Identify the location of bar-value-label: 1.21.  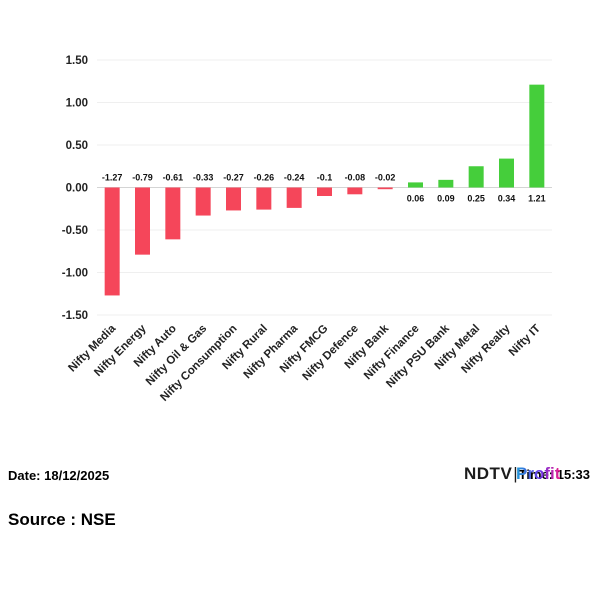
(537, 199).